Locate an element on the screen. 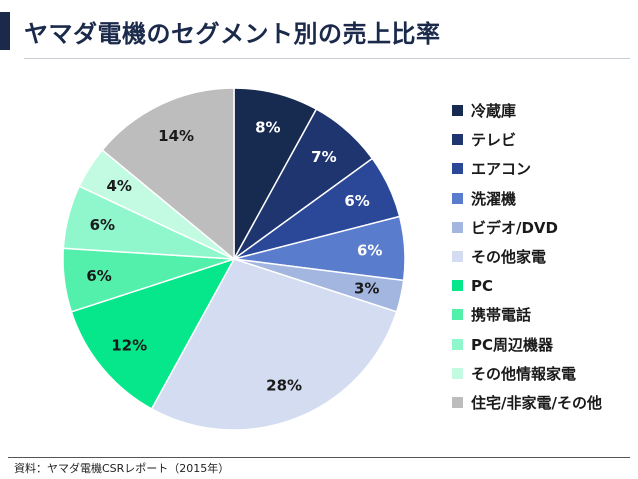 The image size is (638, 479). slice-data-label-6: 12% is located at coordinates (129, 346).